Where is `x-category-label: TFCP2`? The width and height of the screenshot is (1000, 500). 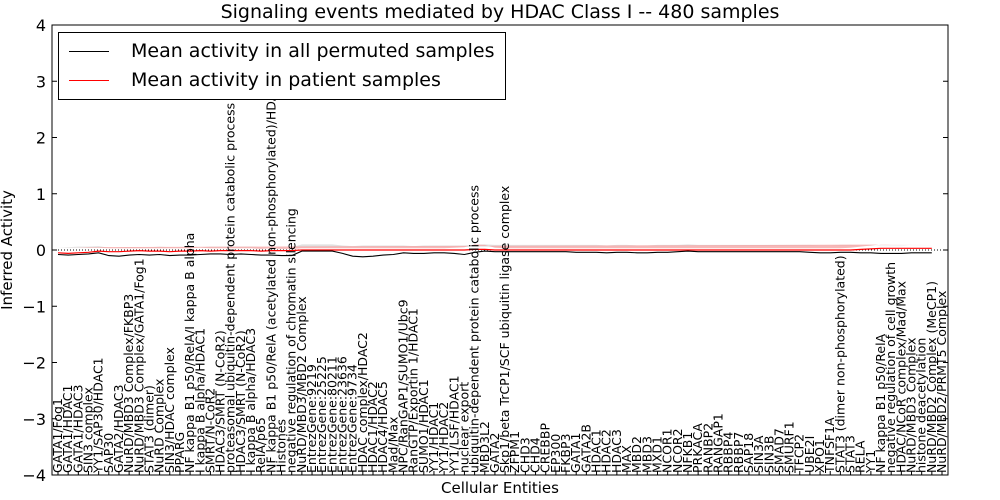 x-category-label: TFCP2 is located at coordinates (799, 454).